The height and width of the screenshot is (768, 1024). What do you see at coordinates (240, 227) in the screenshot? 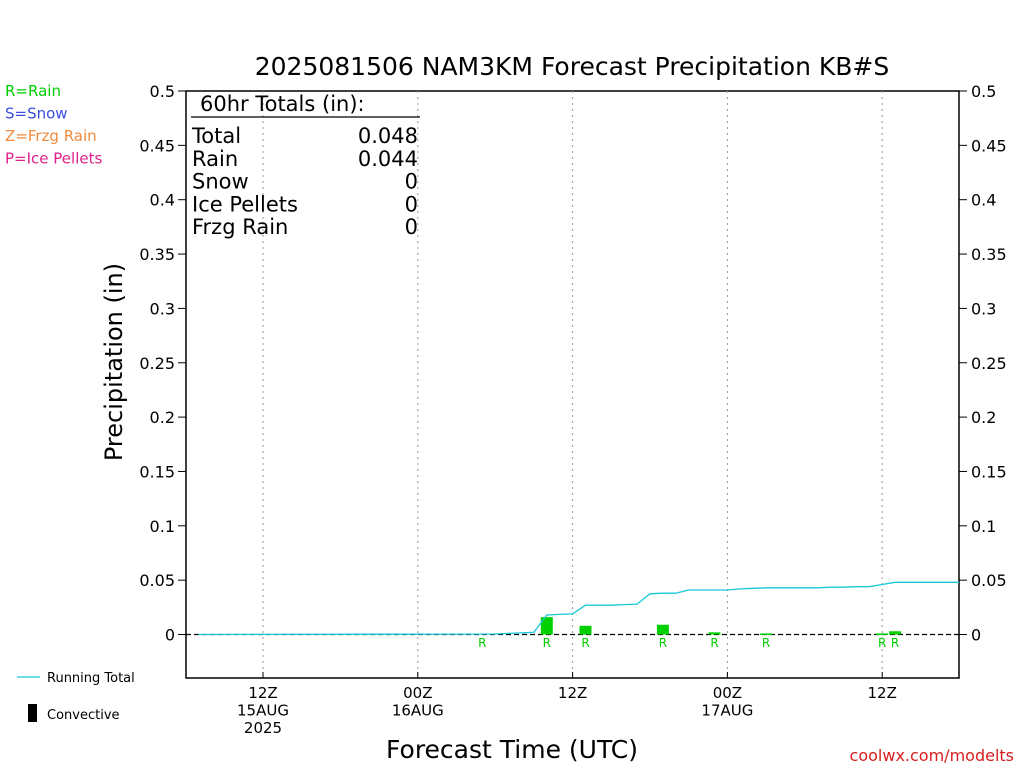
I see `totals-row-label: Frzg Rain` at bounding box center [240, 227].